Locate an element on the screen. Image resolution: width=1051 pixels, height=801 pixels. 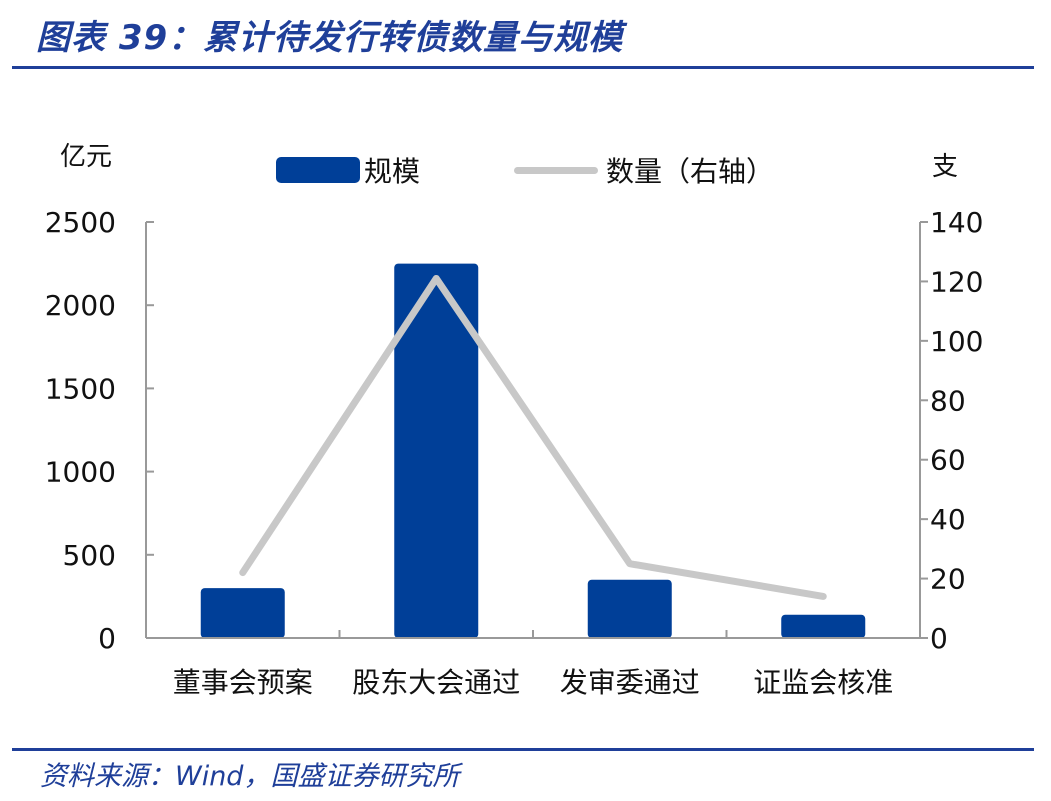
right-tick-label-2: 40 is located at coordinates (948, 519).